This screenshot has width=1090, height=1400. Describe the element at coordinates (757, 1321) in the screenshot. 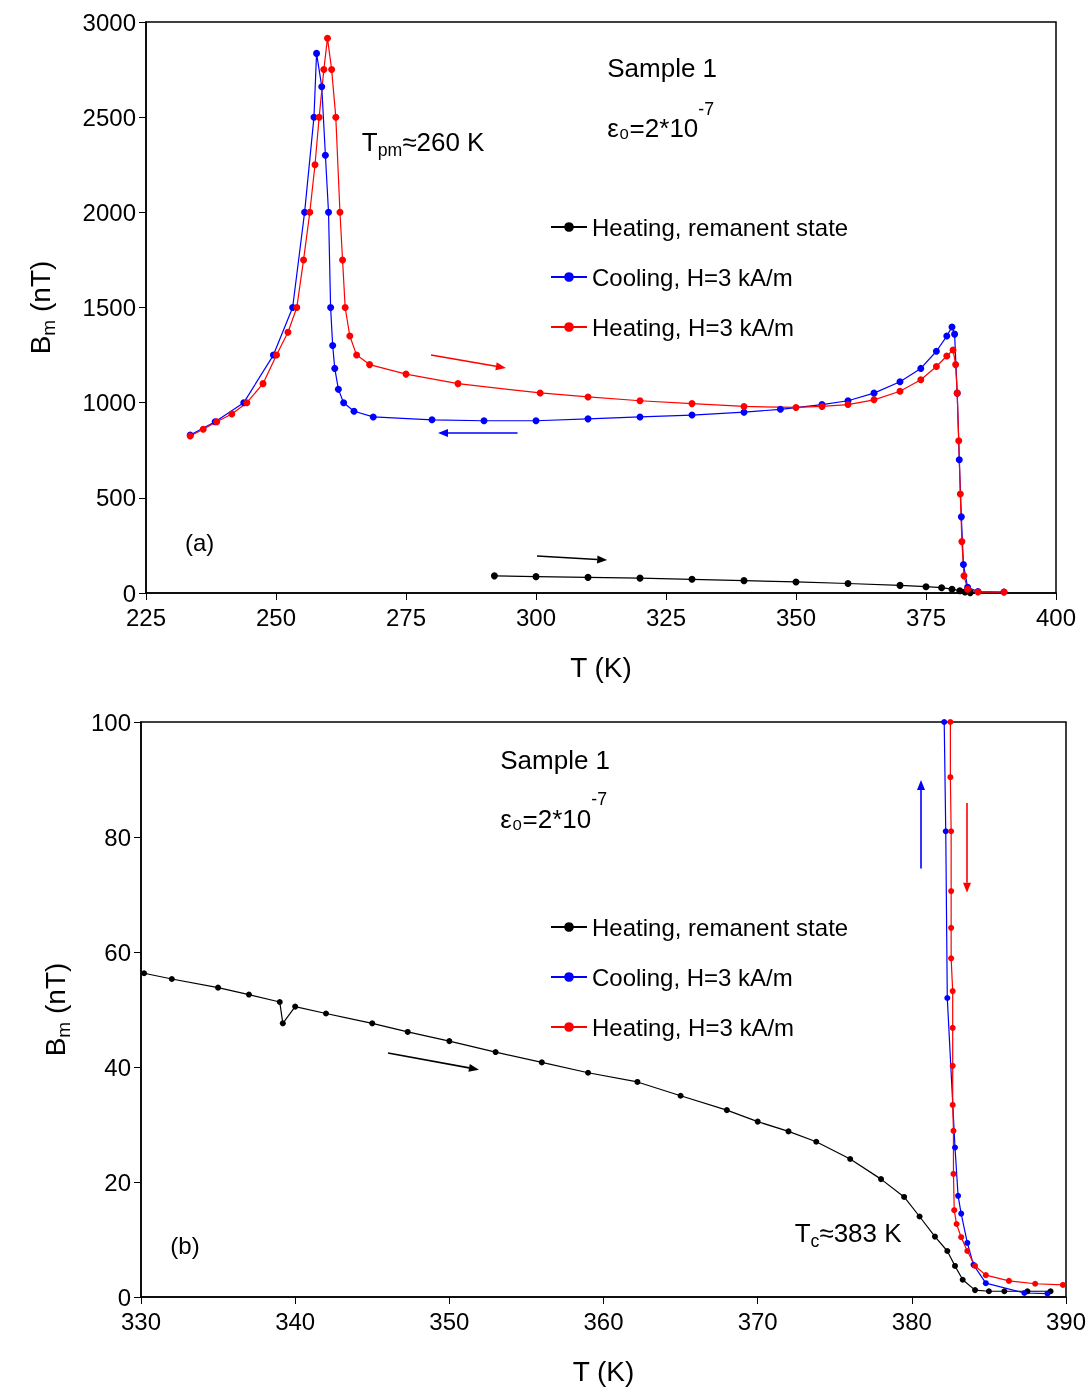

I see `x-tick-label: 370` at that location.